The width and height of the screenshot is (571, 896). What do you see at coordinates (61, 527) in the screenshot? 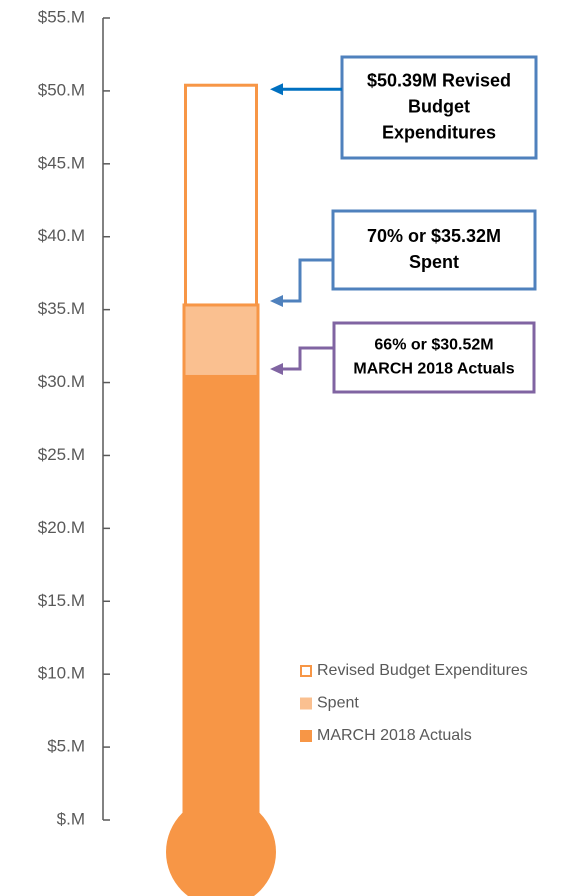
I see `y-tick-label: $20.M` at bounding box center [61, 527].